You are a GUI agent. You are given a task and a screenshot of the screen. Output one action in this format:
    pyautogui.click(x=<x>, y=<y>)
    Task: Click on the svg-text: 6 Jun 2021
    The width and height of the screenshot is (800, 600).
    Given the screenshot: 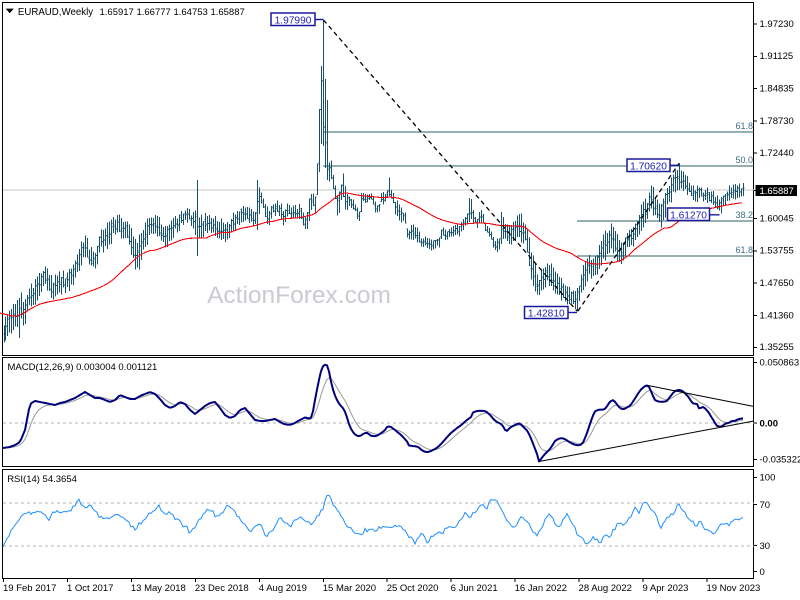 What is the action you would take?
    pyautogui.click(x=474, y=588)
    